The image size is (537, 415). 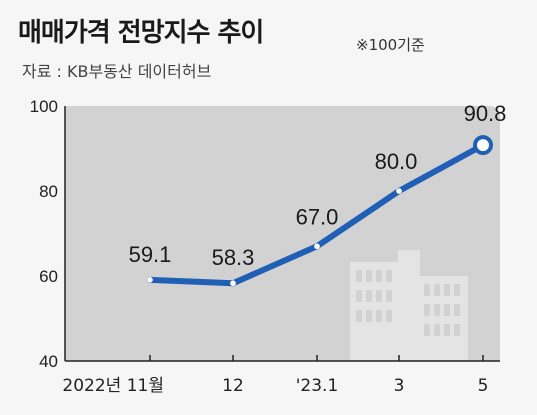 I want to click on x-tick-label: '23.1, so click(x=317, y=386).